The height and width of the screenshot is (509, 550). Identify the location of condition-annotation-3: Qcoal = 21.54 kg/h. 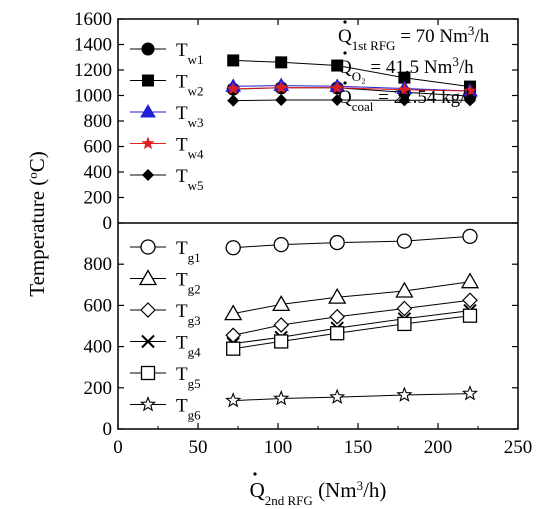
(406, 100).